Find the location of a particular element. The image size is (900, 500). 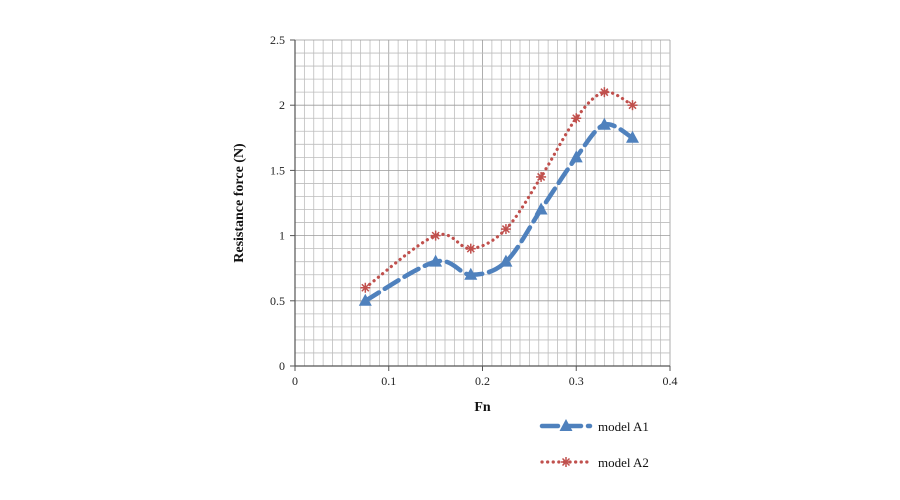

legend-item: model A2 is located at coordinates (594, 462).